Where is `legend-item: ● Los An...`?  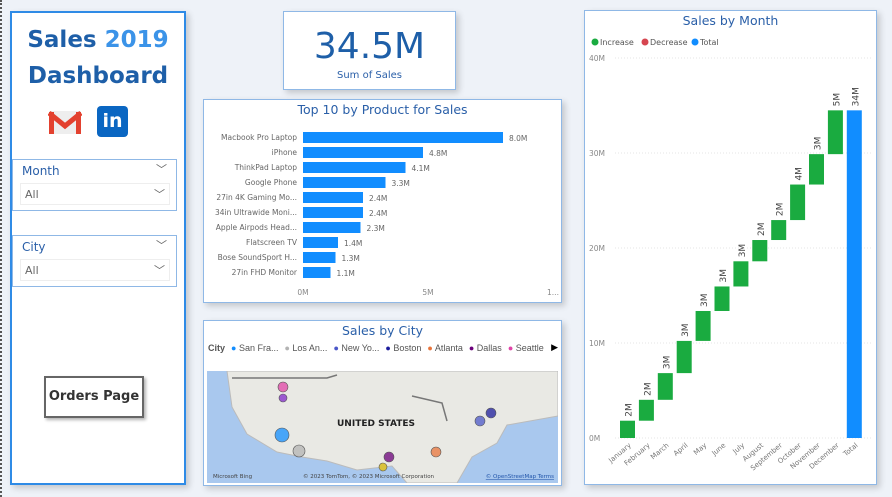 legend-item: ● Los An... is located at coordinates (305, 348).